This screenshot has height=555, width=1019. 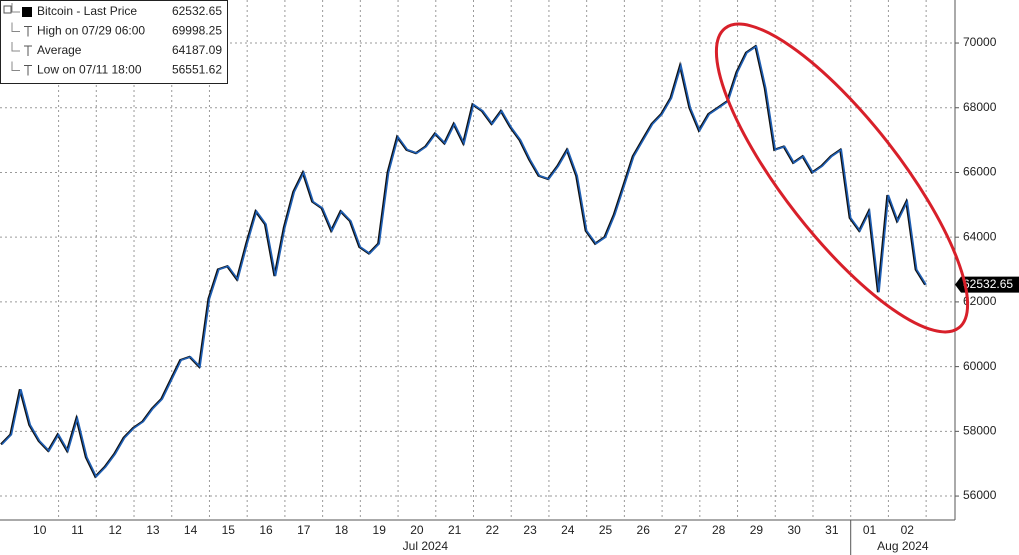 What do you see at coordinates (980, 236) in the screenshot?
I see `y-tick-label: 64000` at bounding box center [980, 236].